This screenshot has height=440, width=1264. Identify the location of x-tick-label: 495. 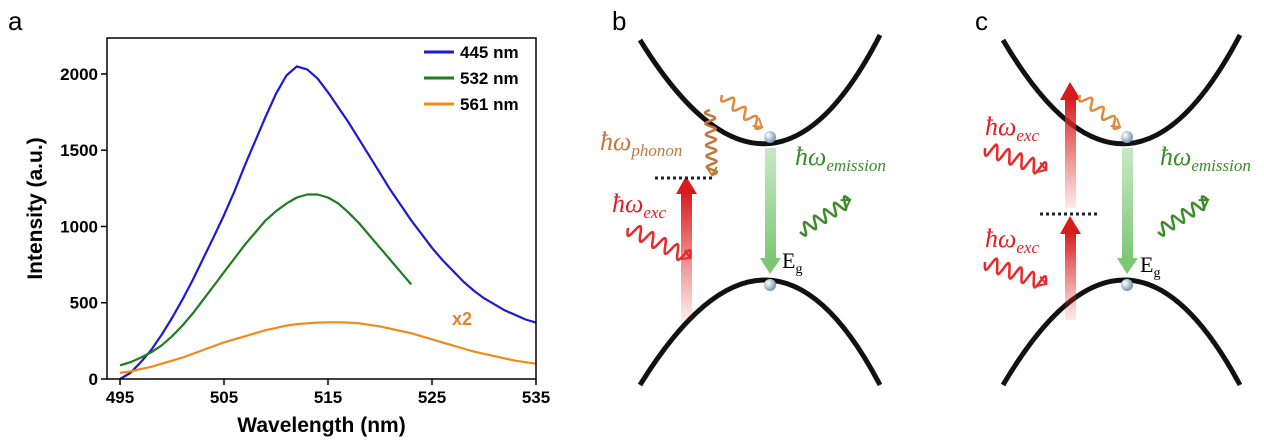
(120, 397).